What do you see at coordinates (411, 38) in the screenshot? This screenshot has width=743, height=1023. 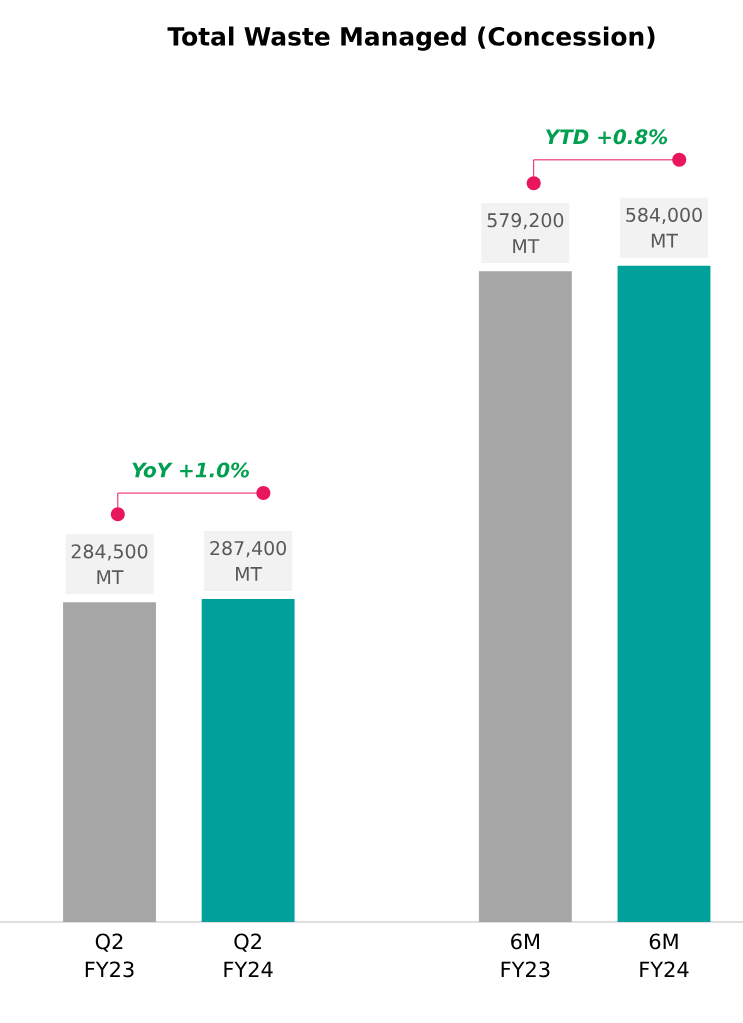 I see `chart-title: Total Waste Managed (Concession)` at bounding box center [411, 38].